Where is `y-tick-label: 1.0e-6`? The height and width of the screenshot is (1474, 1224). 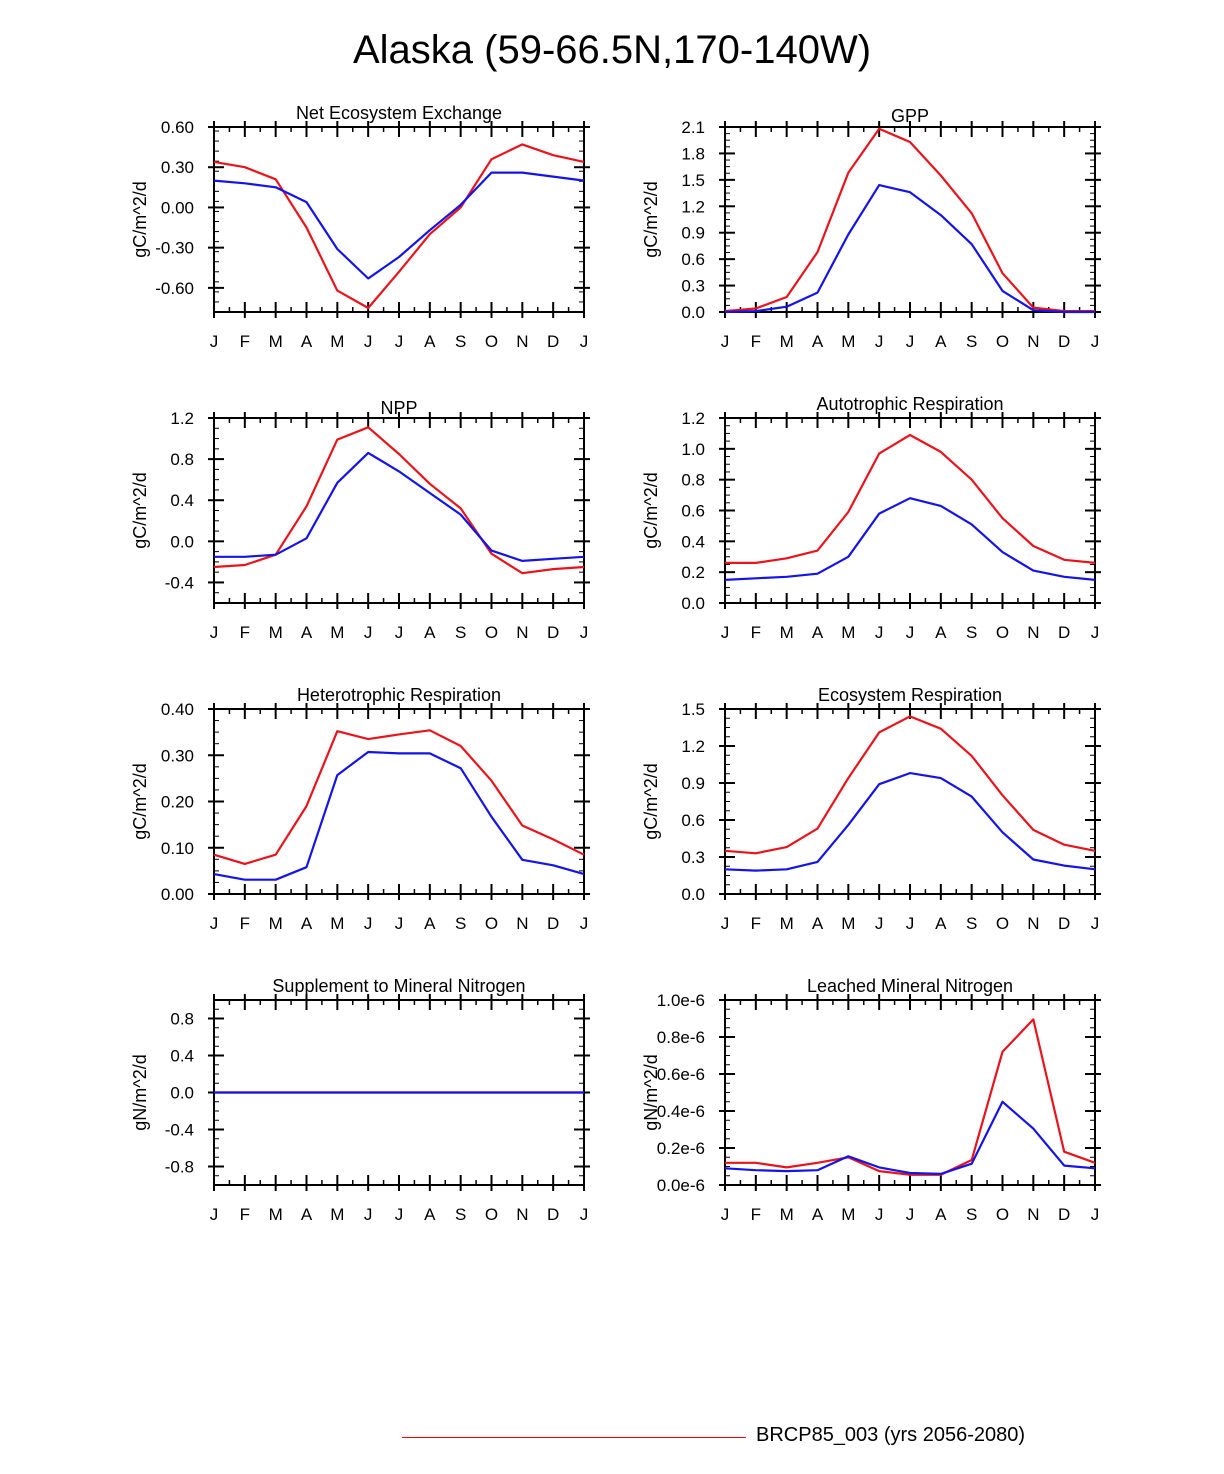
y-tick-label: 1.0e-6 is located at coordinates (681, 1000).